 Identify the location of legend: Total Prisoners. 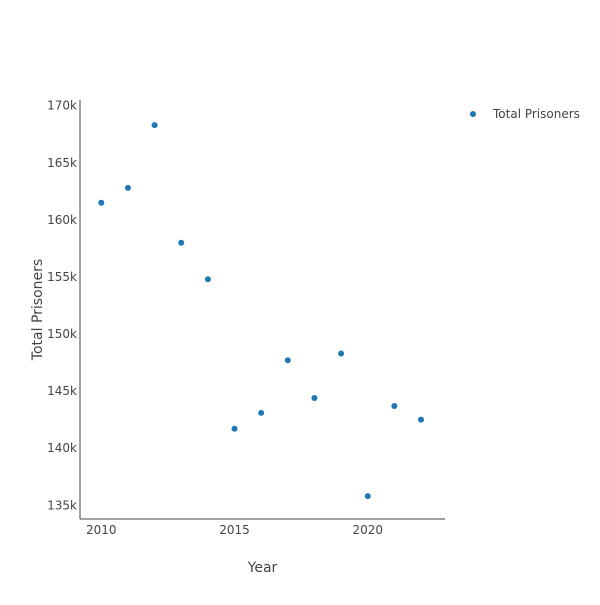
(525, 114).